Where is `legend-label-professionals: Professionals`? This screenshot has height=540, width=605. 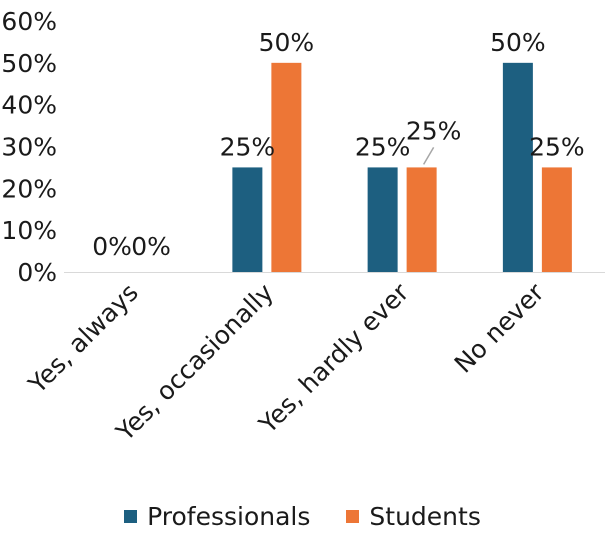
legend-label-professionals: Professionals is located at coordinates (229, 516).